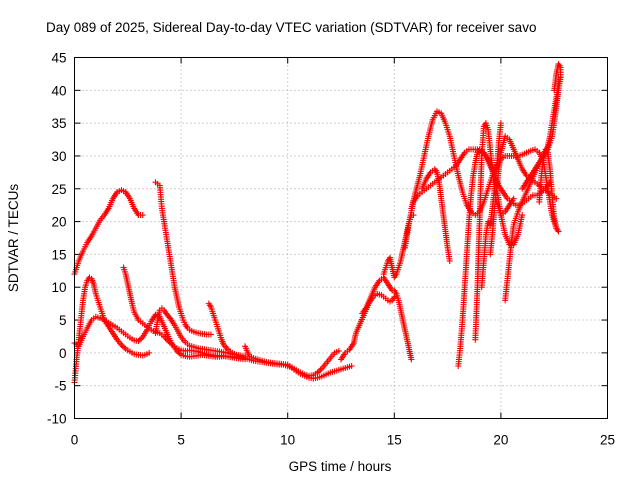  I want to click on x-tick-label: 20, so click(500, 440).